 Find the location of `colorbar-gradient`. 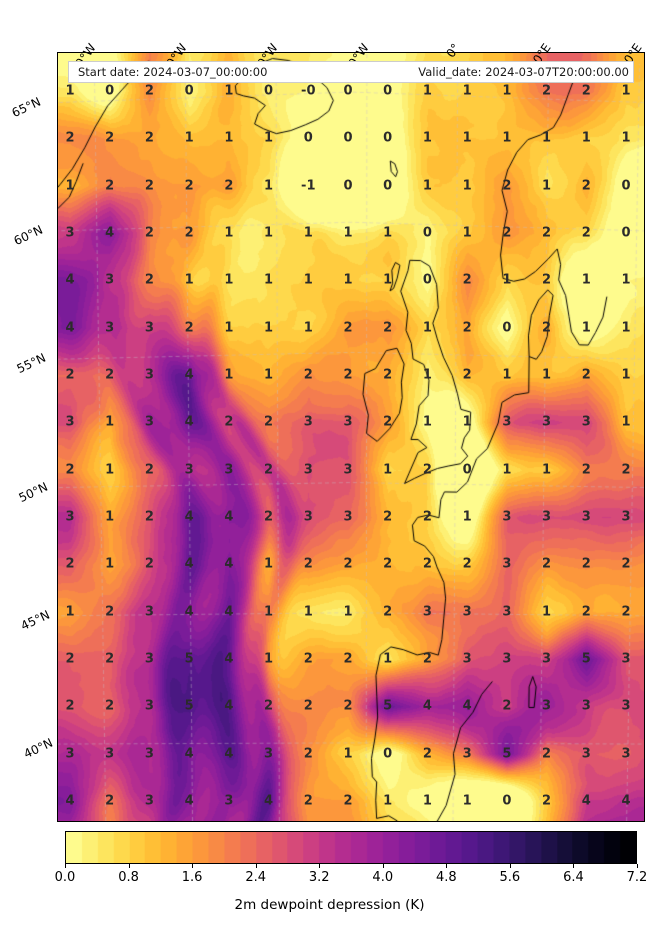

colorbar-gradient is located at coordinates (351, 847).